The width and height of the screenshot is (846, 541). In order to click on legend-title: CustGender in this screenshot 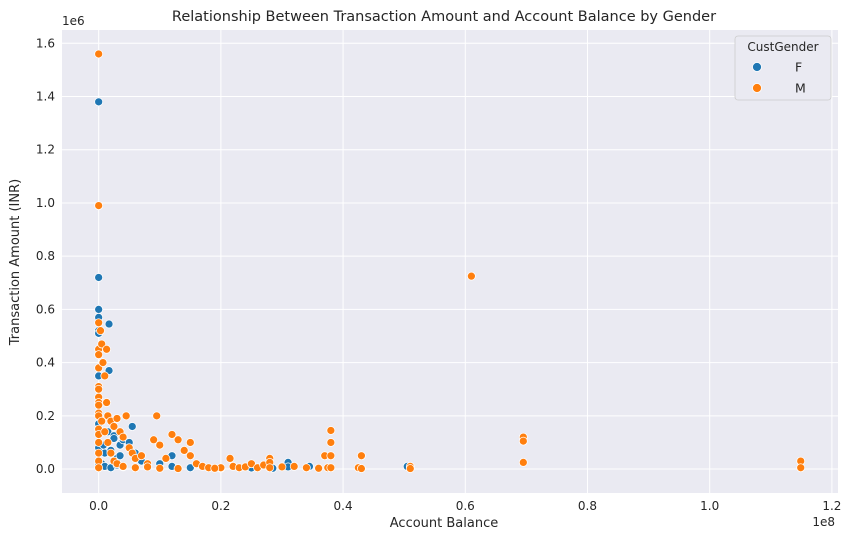, I will do `click(782, 47)`.